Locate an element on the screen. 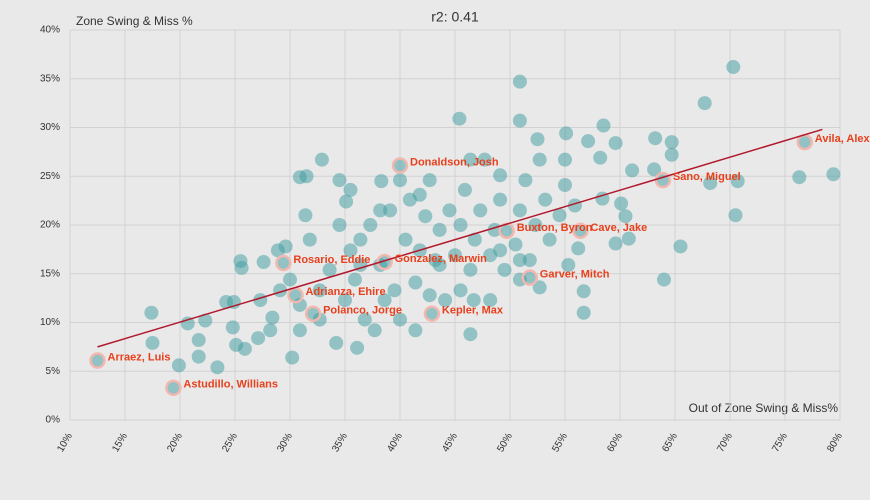 The image size is (870, 500). point-label: Kepler, Max is located at coordinates (473, 311).